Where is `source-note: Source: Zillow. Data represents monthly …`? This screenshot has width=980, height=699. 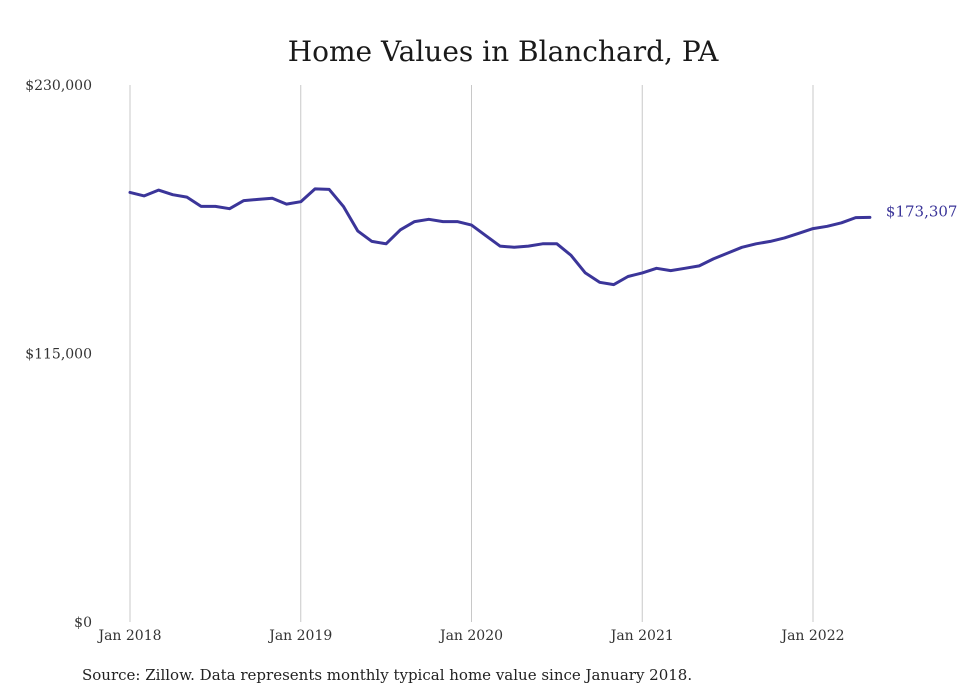 source-note: Source: Zillow. Data represents monthly … is located at coordinates (387, 675).